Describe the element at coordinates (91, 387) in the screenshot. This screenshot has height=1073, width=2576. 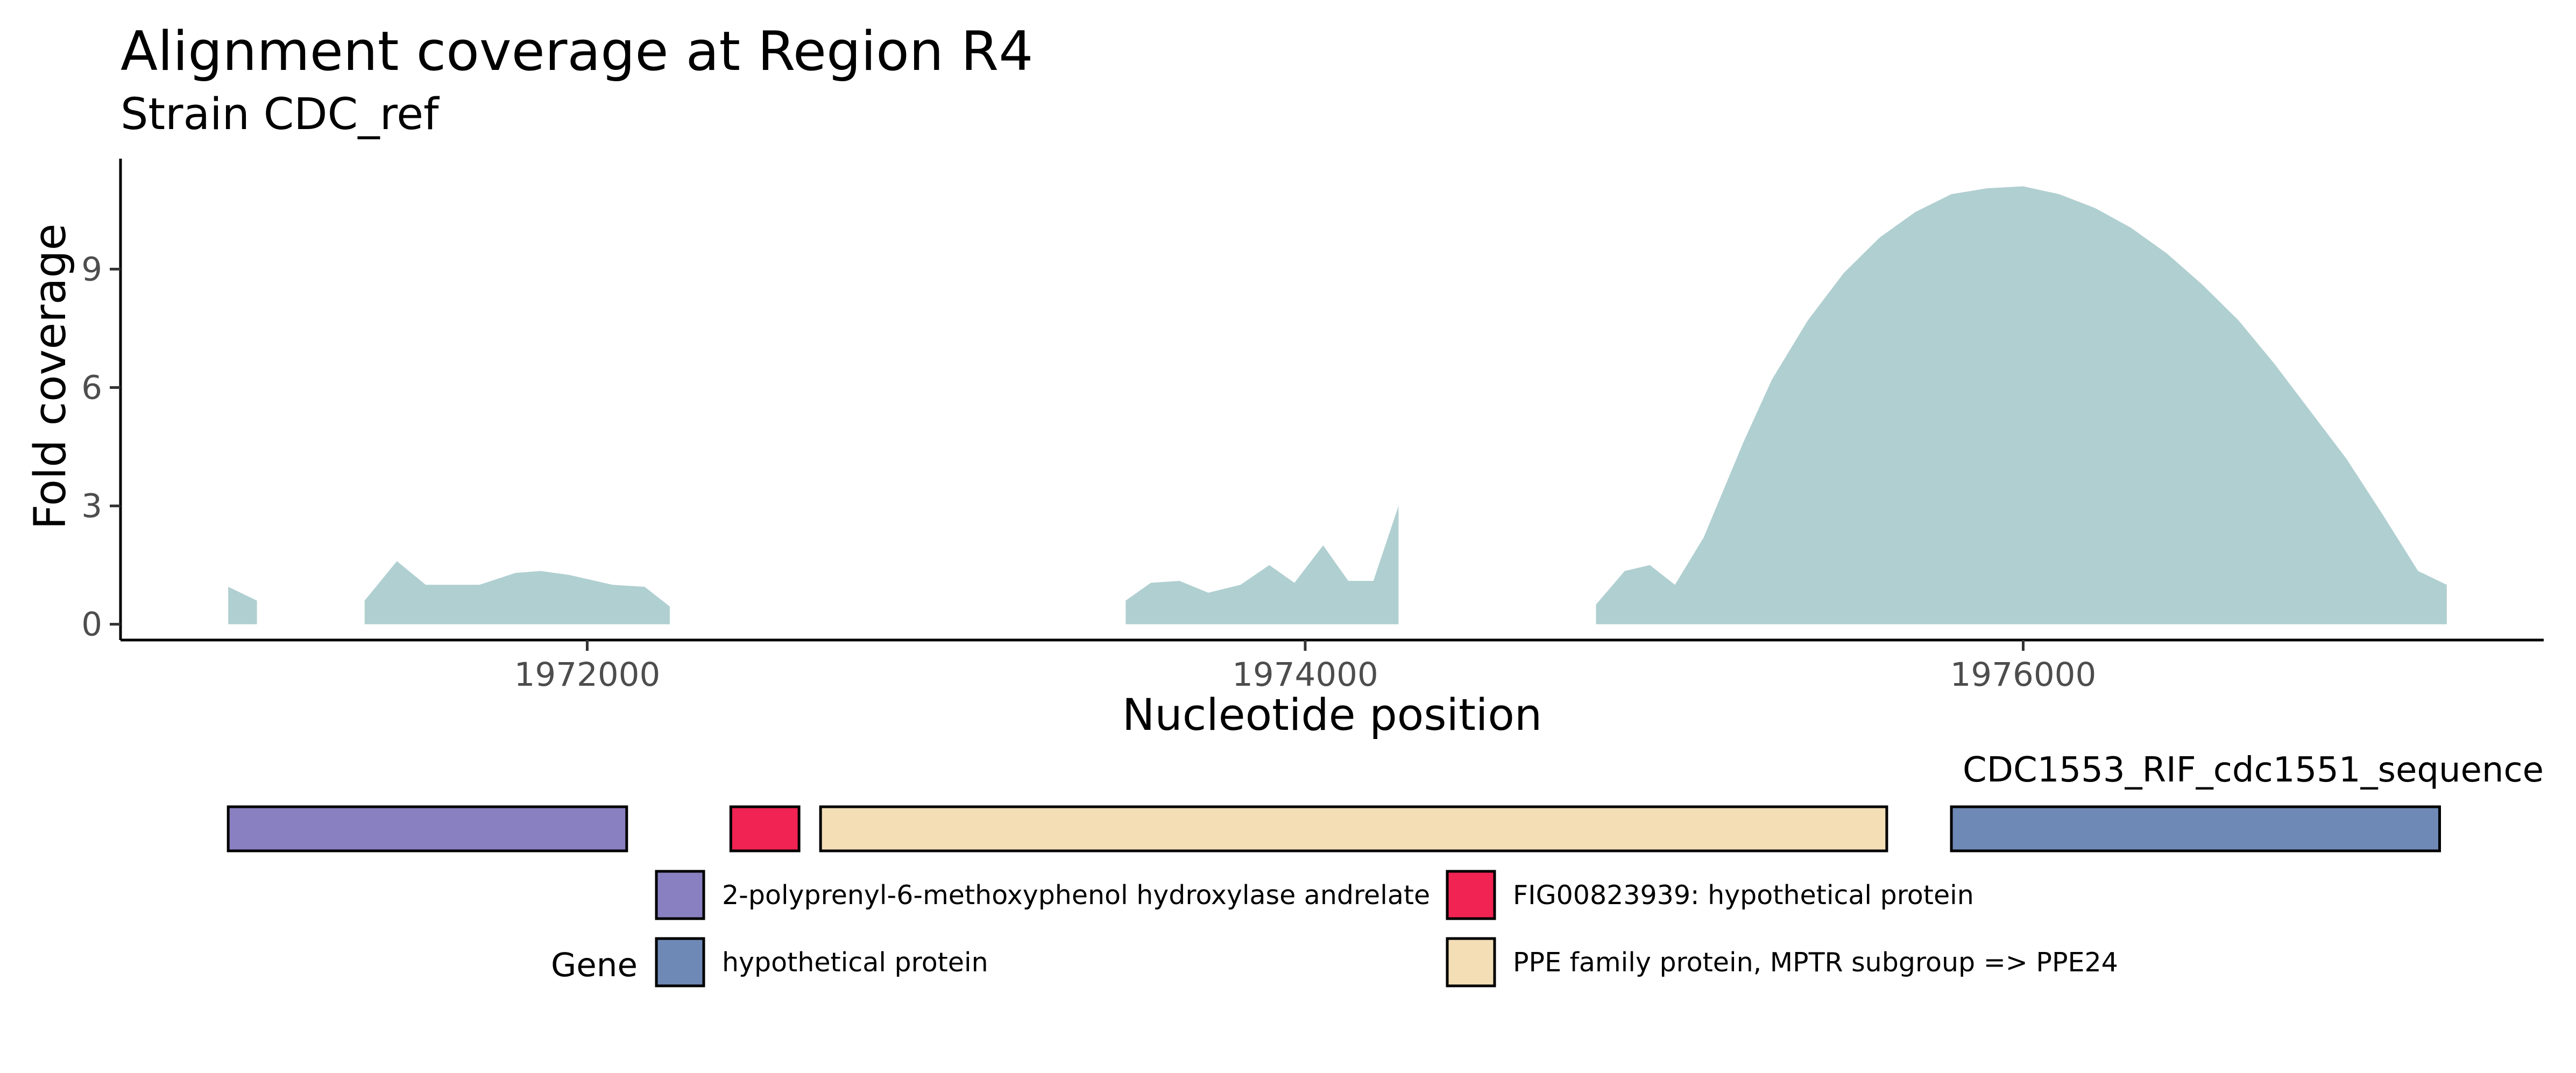
I see `y-tick-label: 6` at that location.